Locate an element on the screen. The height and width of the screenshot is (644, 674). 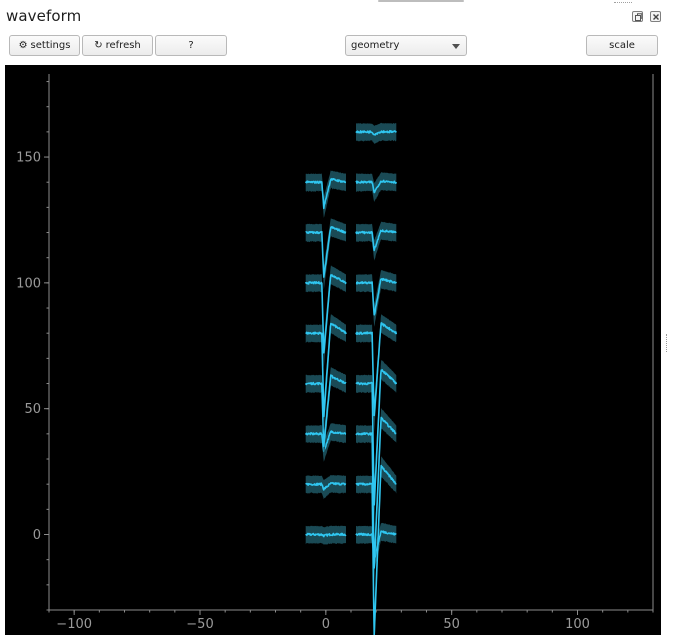
splitter-handle is located at coordinates (668, 343).